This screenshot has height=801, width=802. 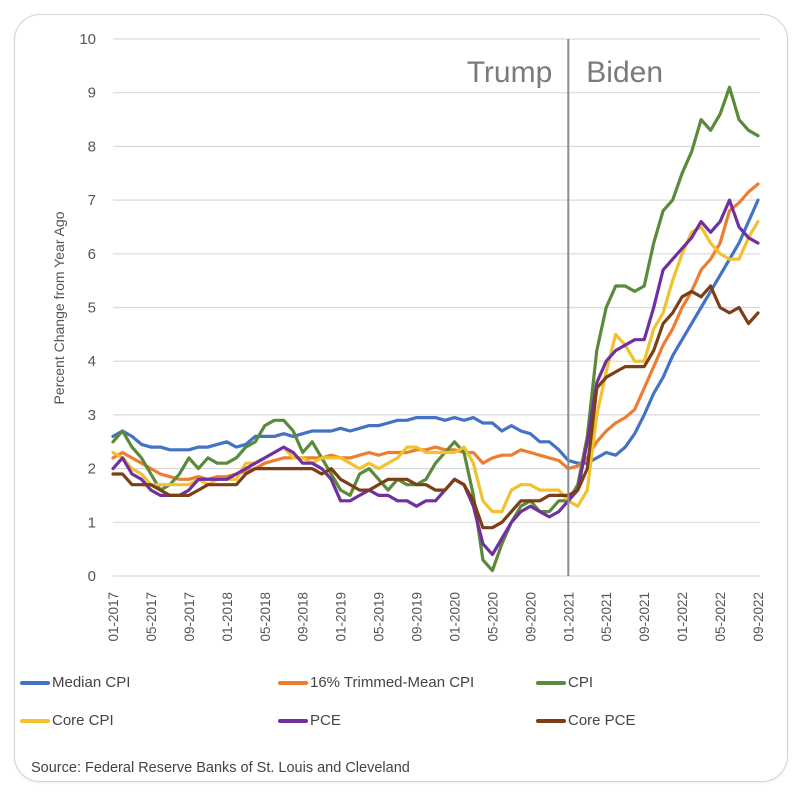 I want to click on y-tick-label: 10, so click(x=87, y=39).